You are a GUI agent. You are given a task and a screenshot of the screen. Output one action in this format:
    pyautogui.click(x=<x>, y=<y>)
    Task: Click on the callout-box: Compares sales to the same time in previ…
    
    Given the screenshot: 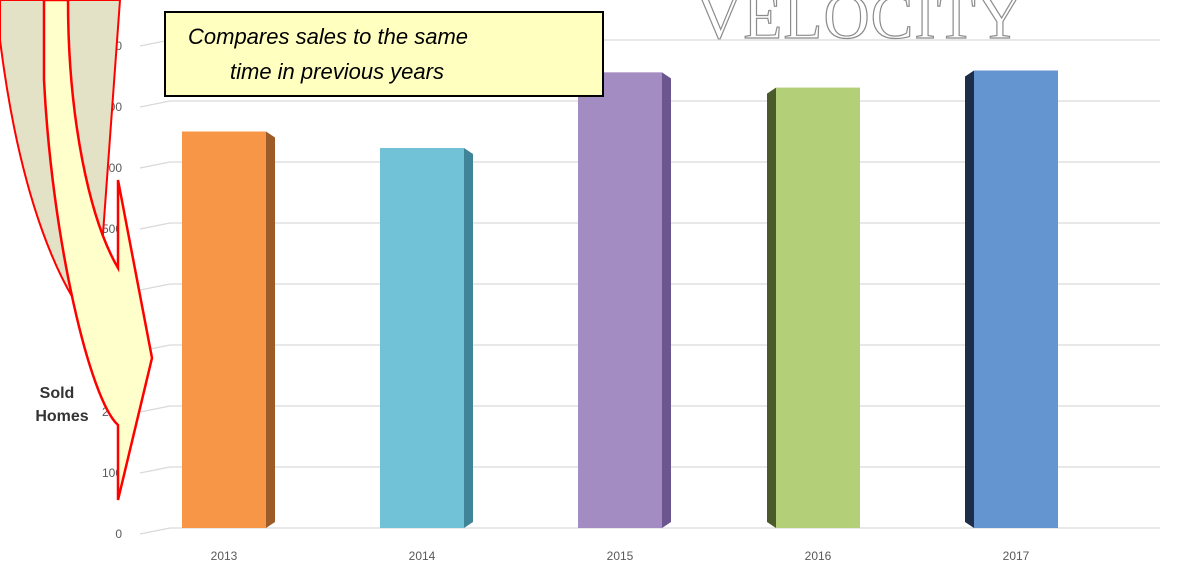 What is the action you would take?
    pyautogui.click(x=384, y=54)
    